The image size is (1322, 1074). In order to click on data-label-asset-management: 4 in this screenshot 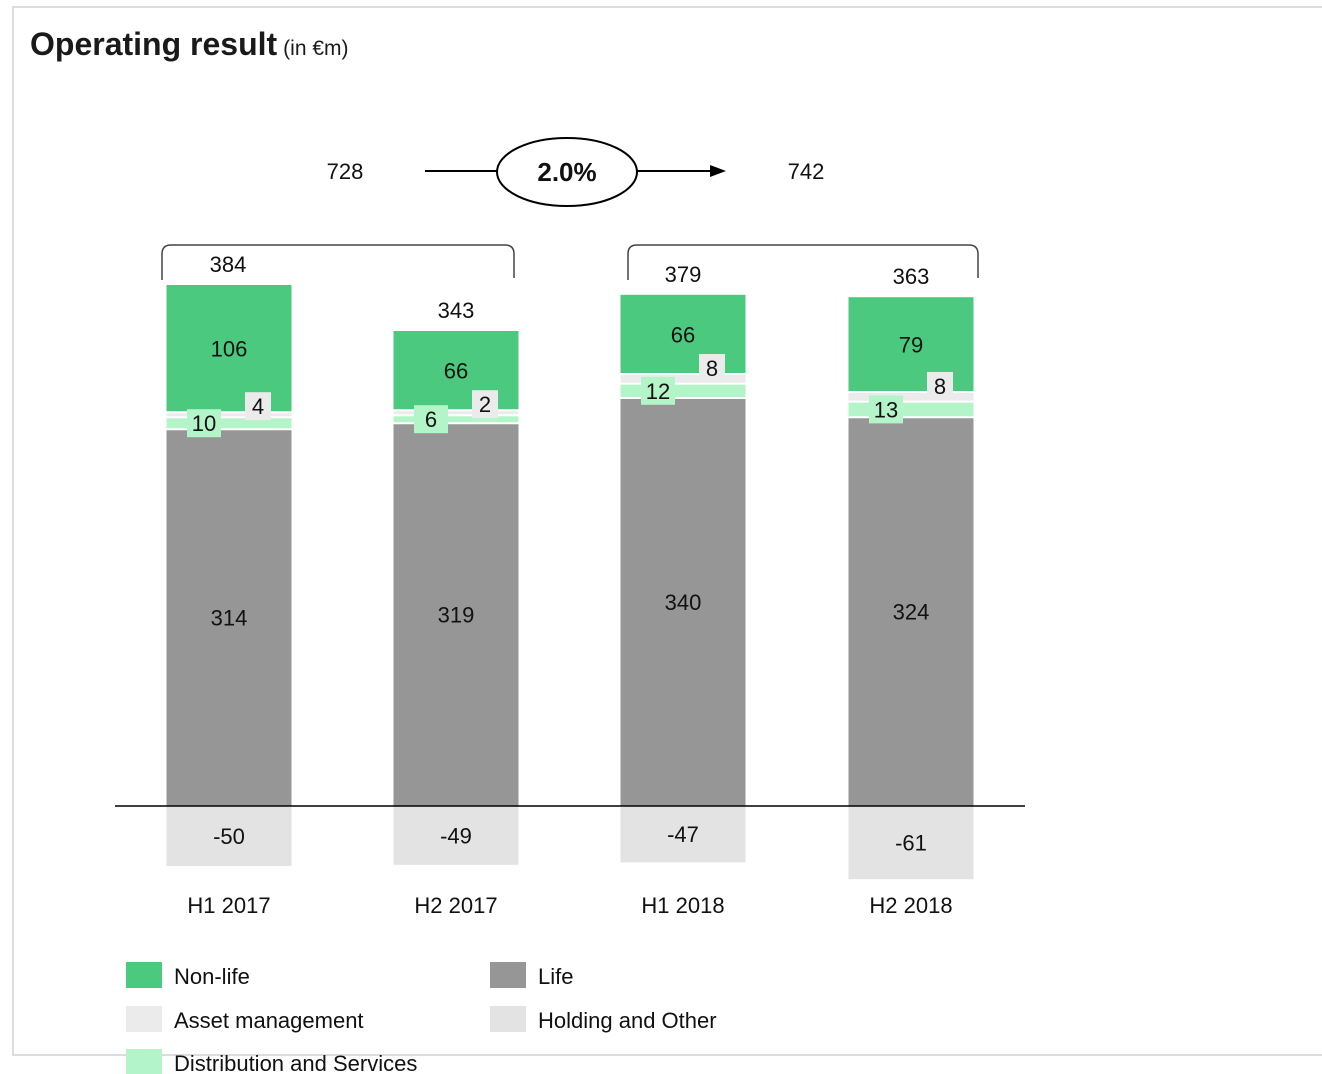, I will do `click(258, 406)`.